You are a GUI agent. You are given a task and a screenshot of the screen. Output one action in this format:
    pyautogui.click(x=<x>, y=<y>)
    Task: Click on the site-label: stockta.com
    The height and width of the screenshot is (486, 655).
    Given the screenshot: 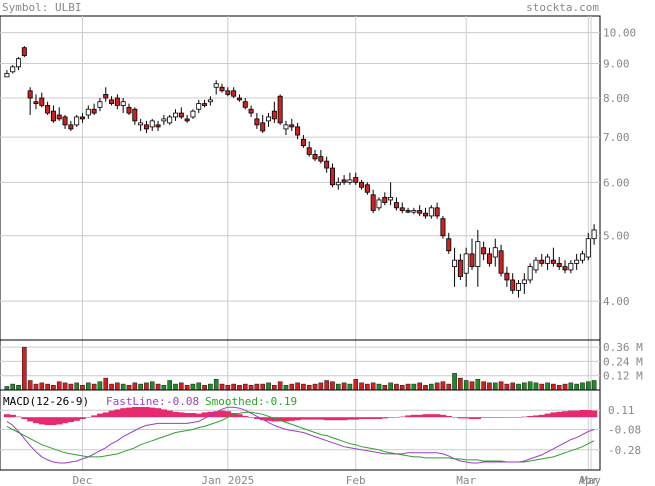 What is the action you would take?
    pyautogui.click(x=562, y=7)
    